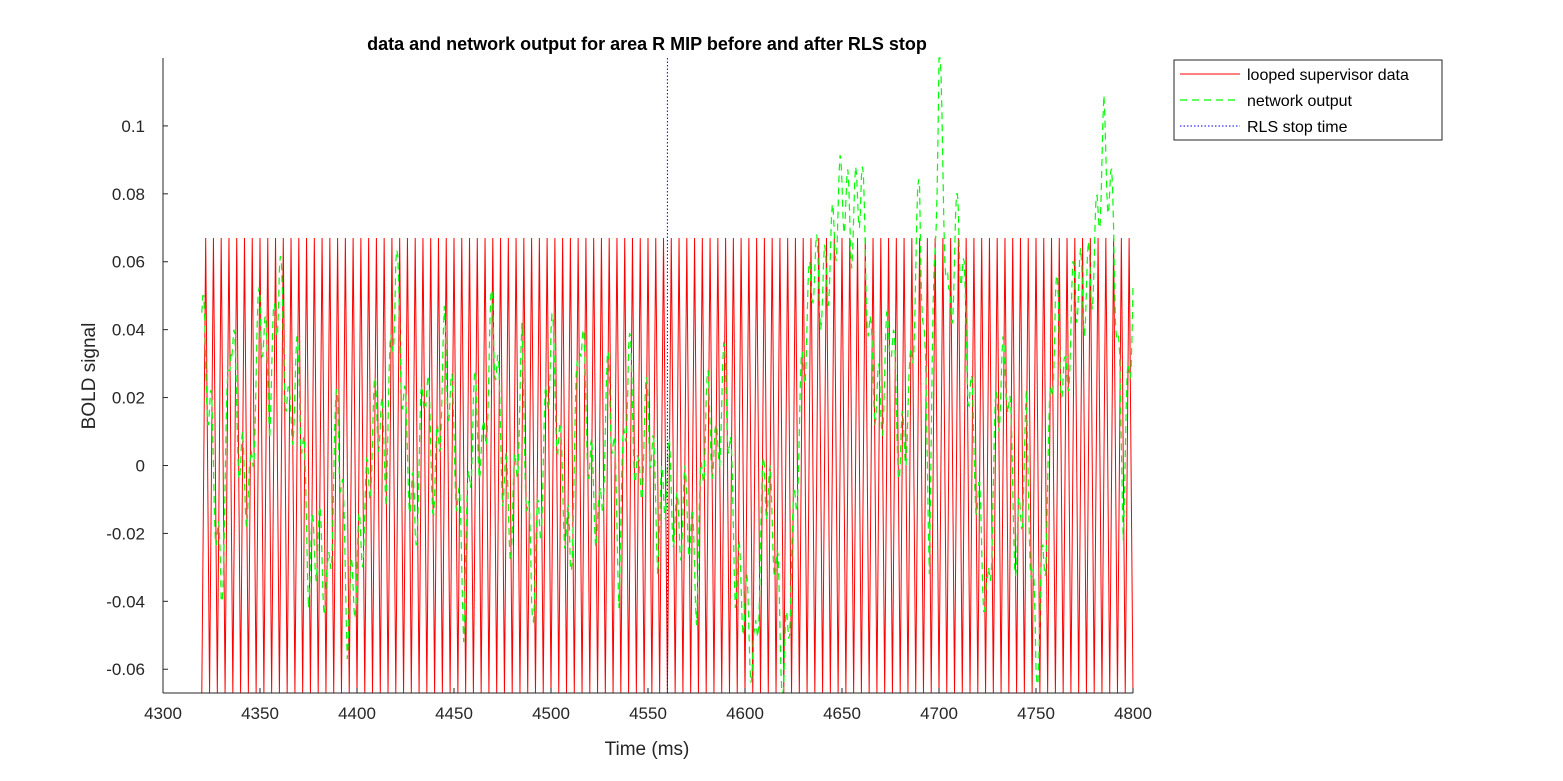 This screenshot has height=781, width=1563. Describe the element at coordinates (128, 262) in the screenshot. I see `y-tick-label: 0.06` at that location.